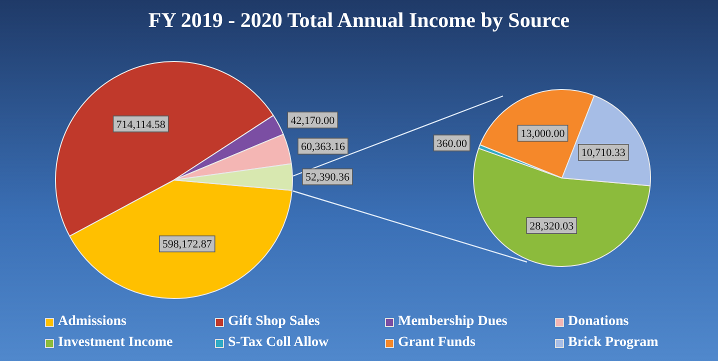 The height and width of the screenshot is (361, 718). What do you see at coordinates (543, 134) in the screenshot?
I see `data-label: 13,000.00` at bounding box center [543, 134].